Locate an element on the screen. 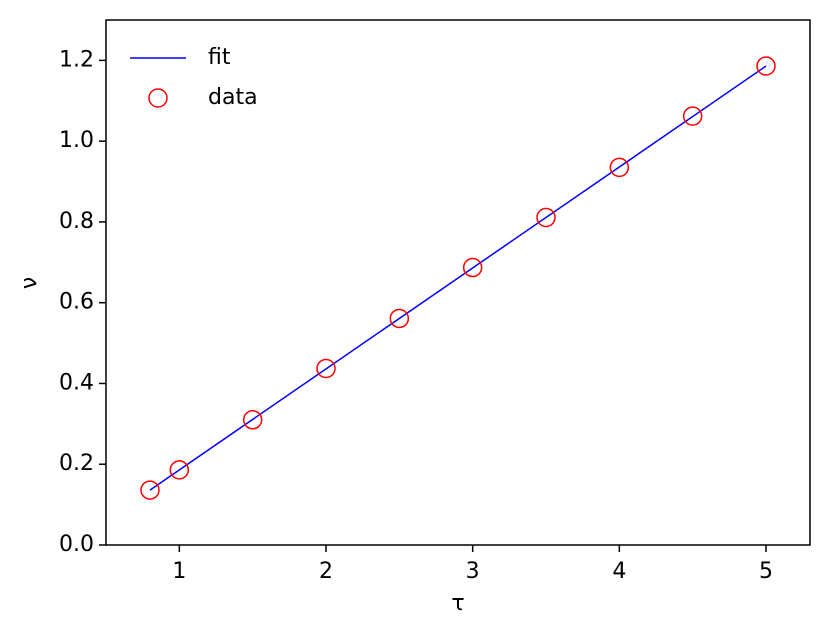  x-axis-label: τ is located at coordinates (457, 603).